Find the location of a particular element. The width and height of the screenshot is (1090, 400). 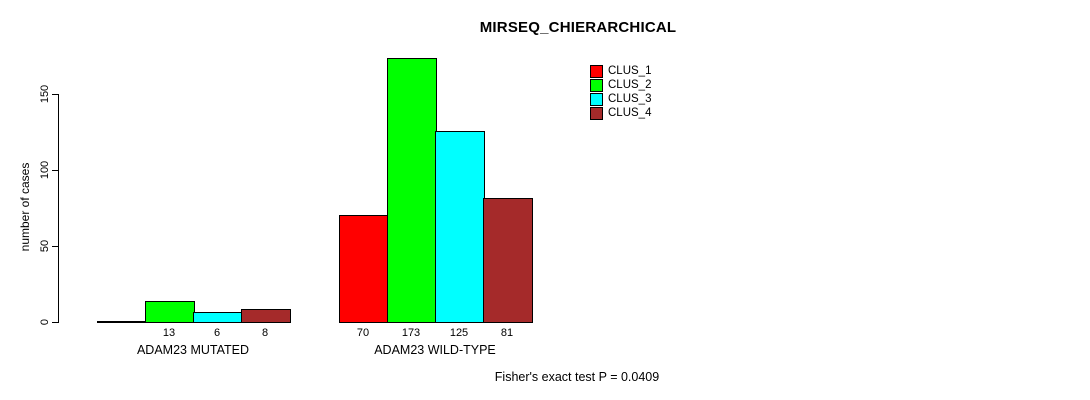

bar-value-label: 6 is located at coordinates (217, 333).